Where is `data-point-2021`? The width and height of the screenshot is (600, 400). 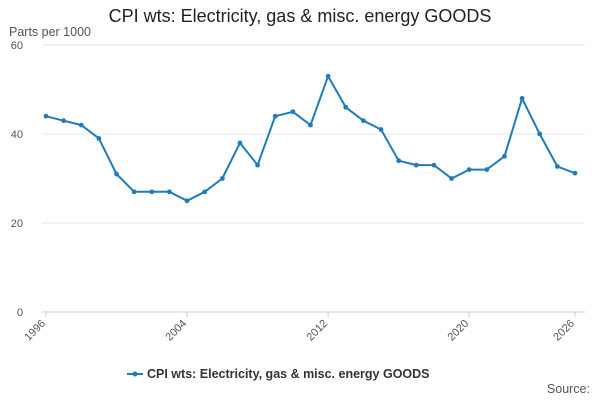 data-point-2021 is located at coordinates (487, 170).